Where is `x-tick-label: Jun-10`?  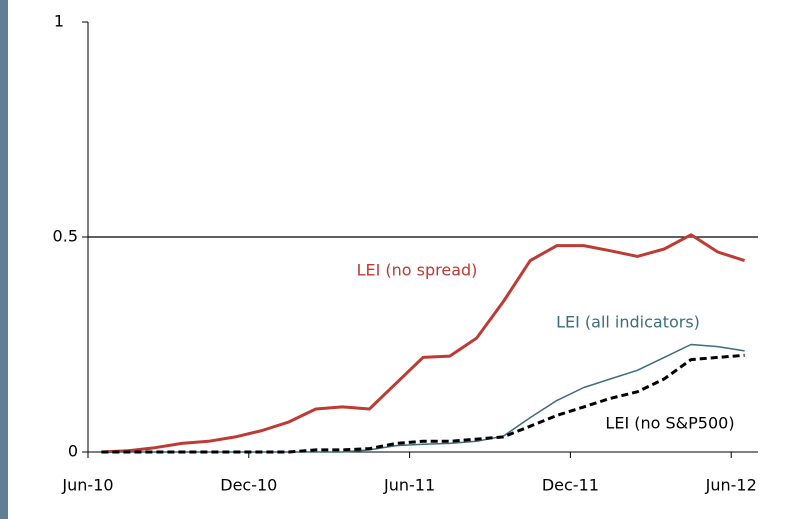 x-tick-label: Jun-10 is located at coordinates (87, 485).